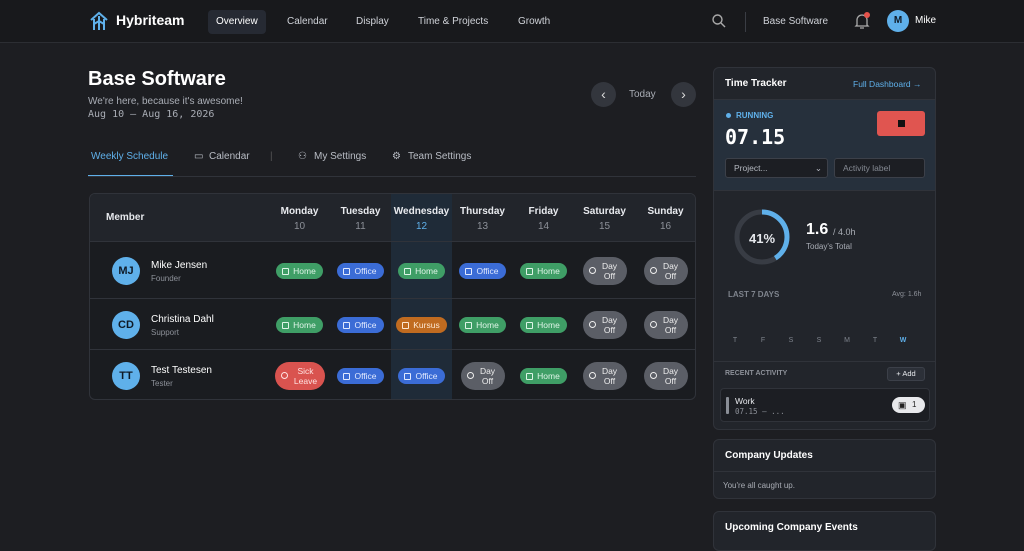  I want to click on activity-item: Work 07.15 – ... ▣ 1, so click(825, 405).